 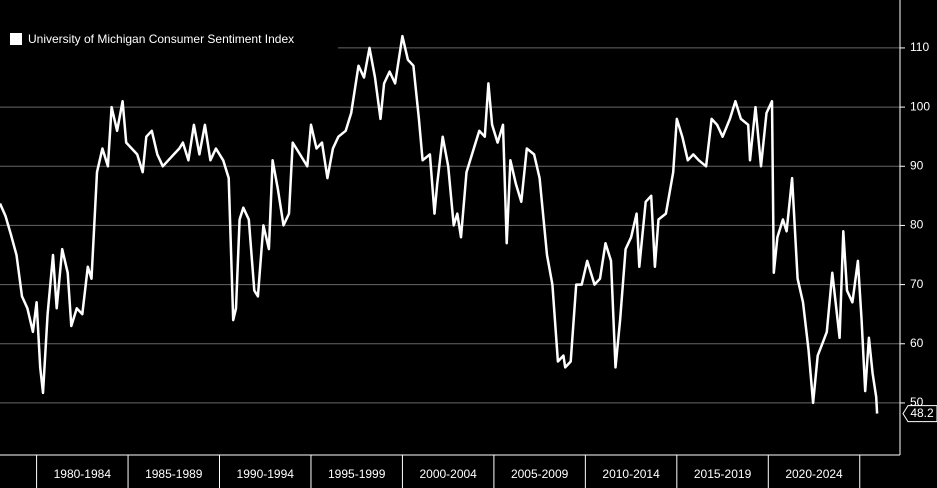 I want to click on legend-swatch, so click(x=16, y=39).